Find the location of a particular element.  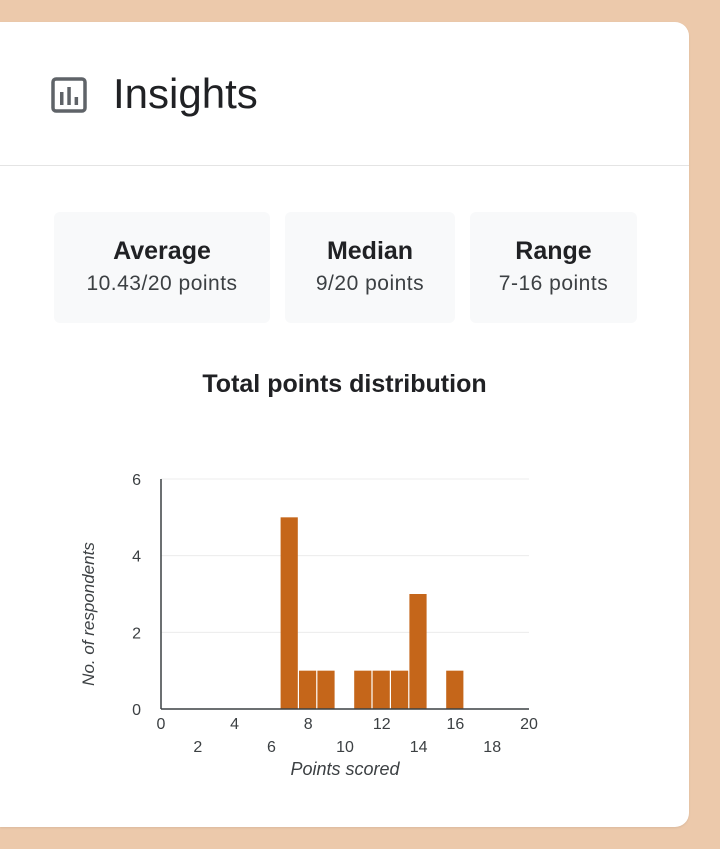

stat-average-label: Average is located at coordinates (162, 251).